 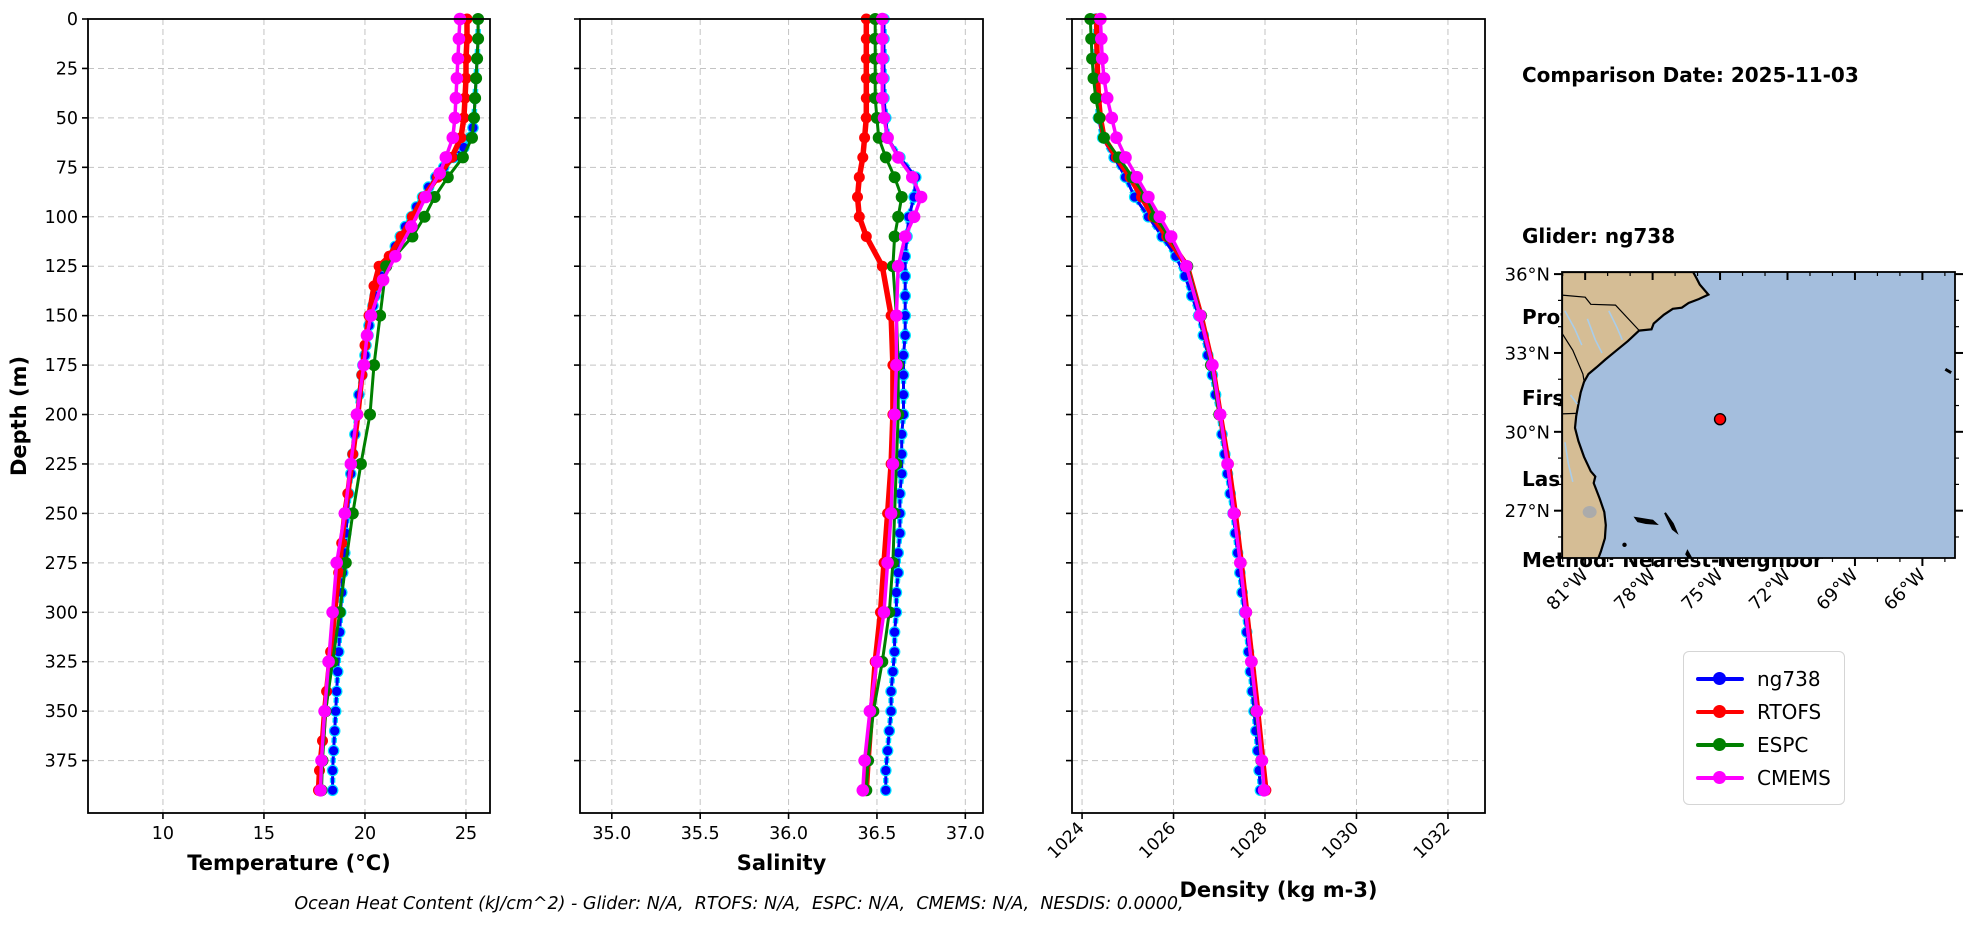 What do you see at coordinates (365, 834) in the screenshot?
I see `x-tick-label: 20` at bounding box center [365, 834].